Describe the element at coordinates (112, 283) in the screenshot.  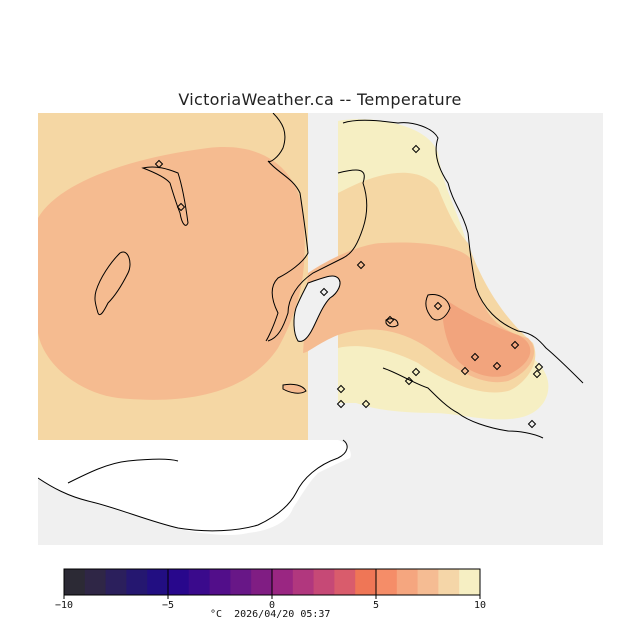
I see `island-west` at that location.